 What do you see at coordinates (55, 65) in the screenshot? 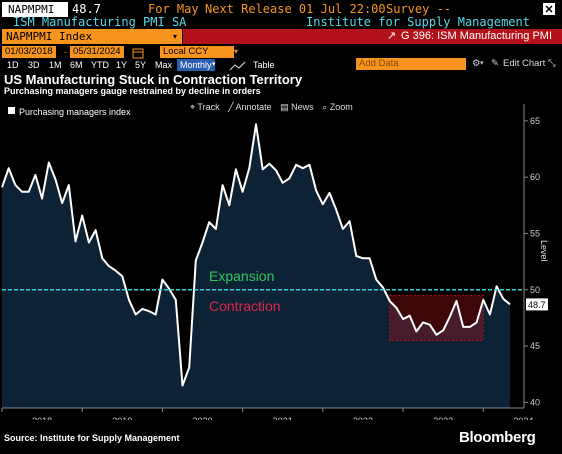
I see `range-1m: 1M` at bounding box center [55, 65].